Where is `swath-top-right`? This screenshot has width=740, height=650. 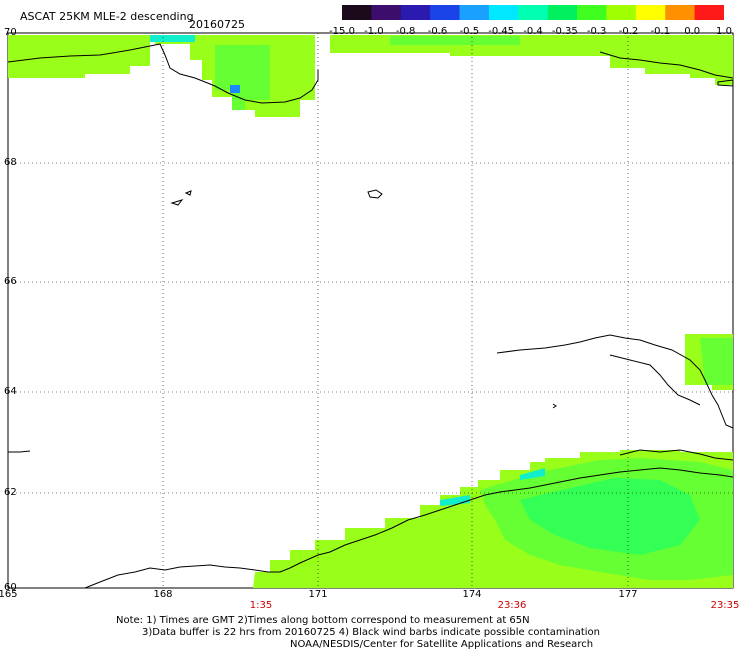
swath-top-right is located at coordinates (531, 60).